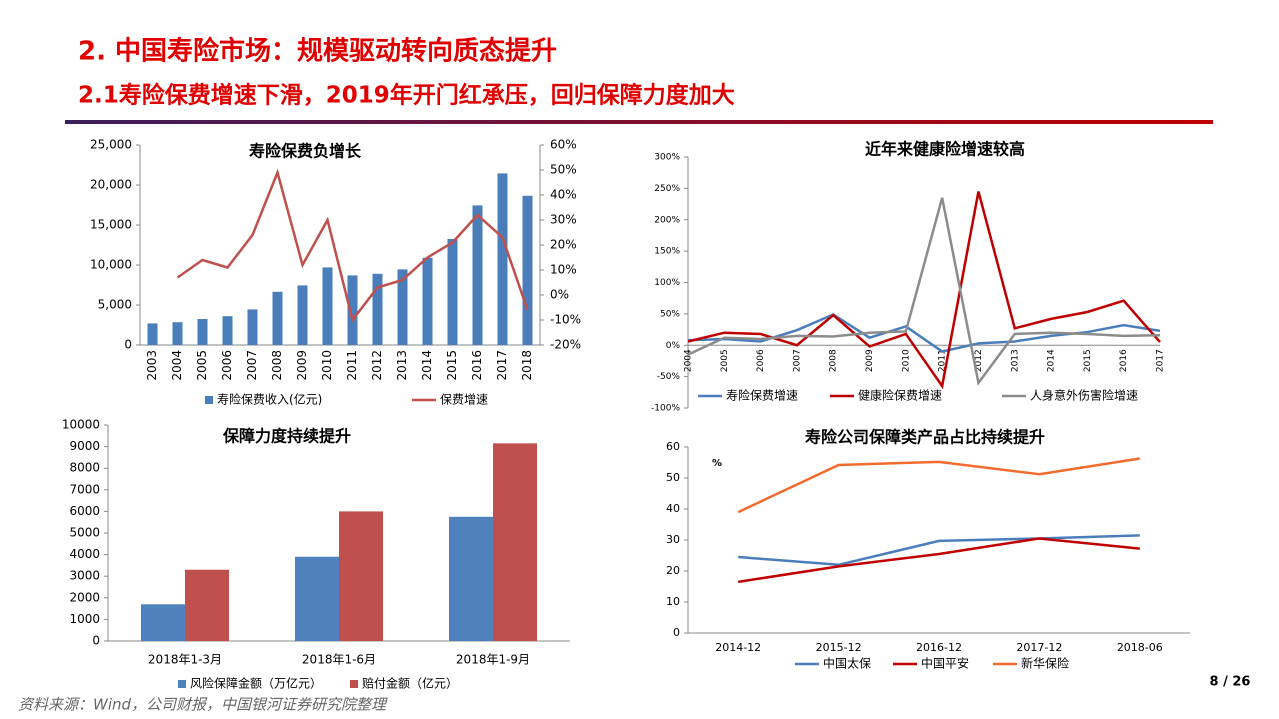 The image size is (1279, 719). I want to click on x-tick-label: 2018年1-9月, so click(493, 660).